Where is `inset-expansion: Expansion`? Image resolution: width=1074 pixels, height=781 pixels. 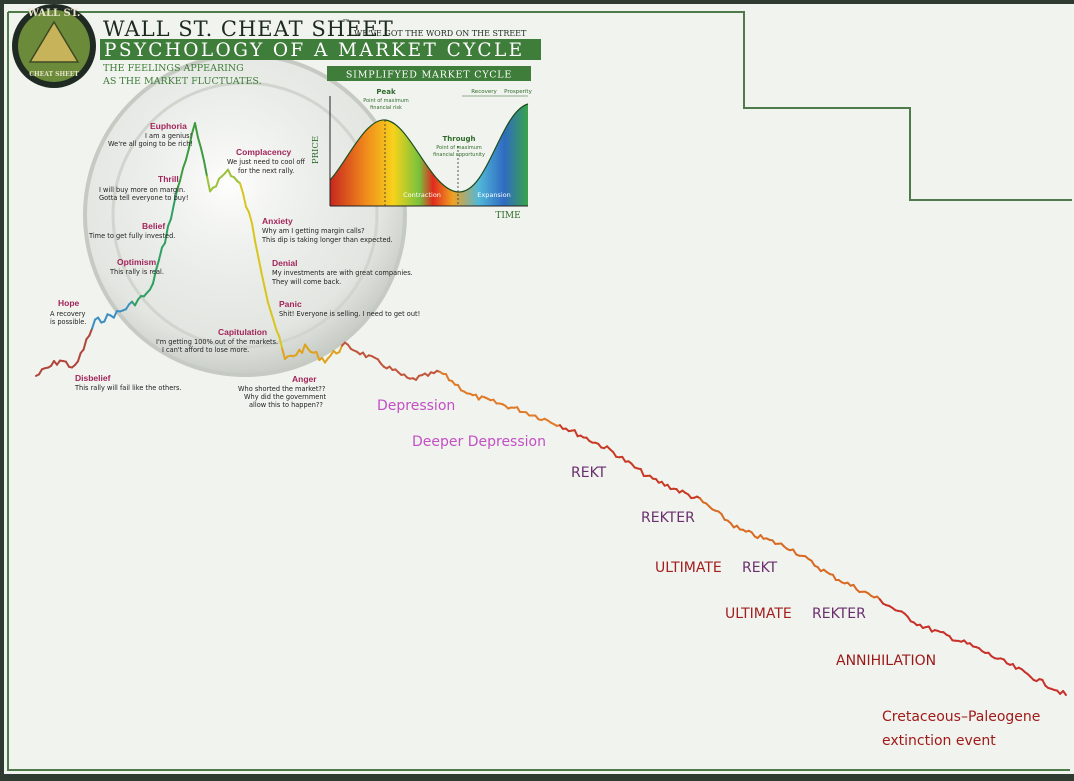 inset-expansion: Expansion is located at coordinates (493, 195).